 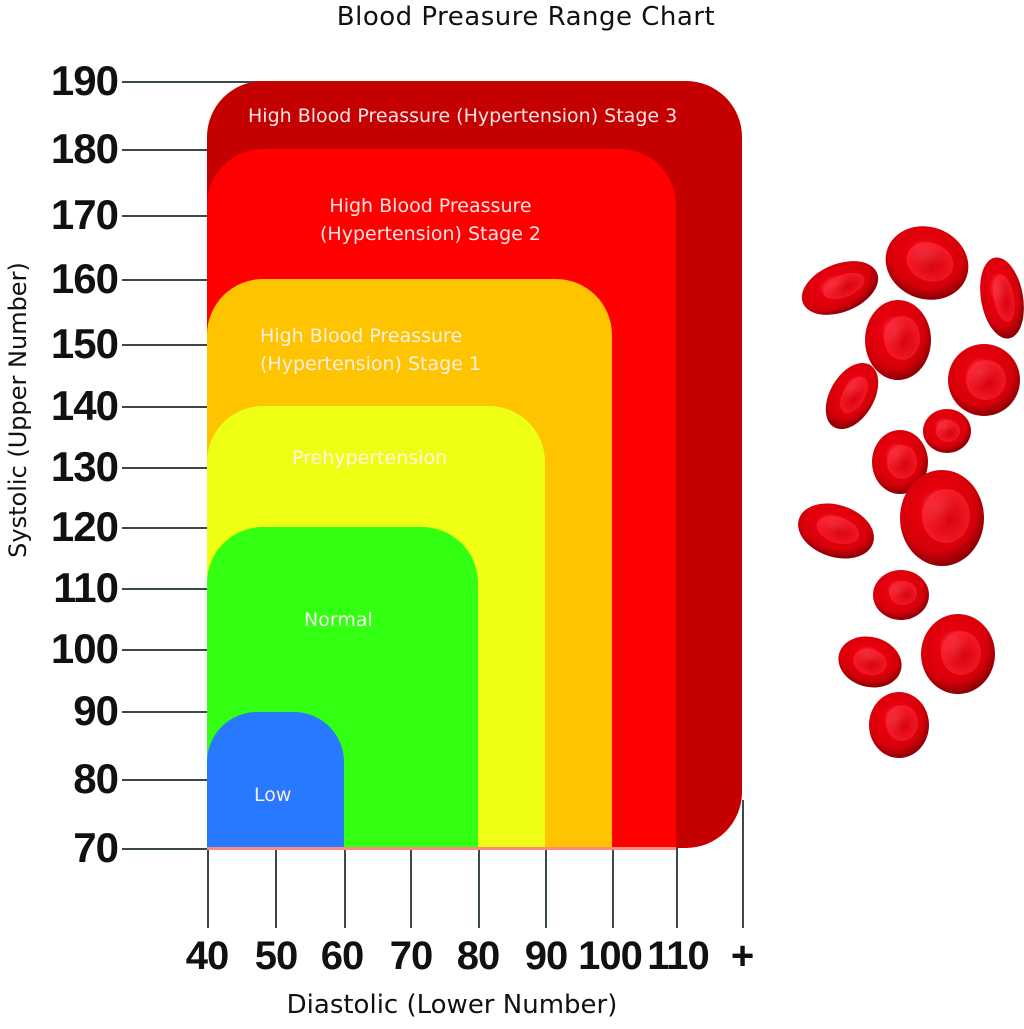 What do you see at coordinates (371, 364) in the screenshot?
I see `zone-label-line: (Hypertension) Stage 1` at bounding box center [371, 364].